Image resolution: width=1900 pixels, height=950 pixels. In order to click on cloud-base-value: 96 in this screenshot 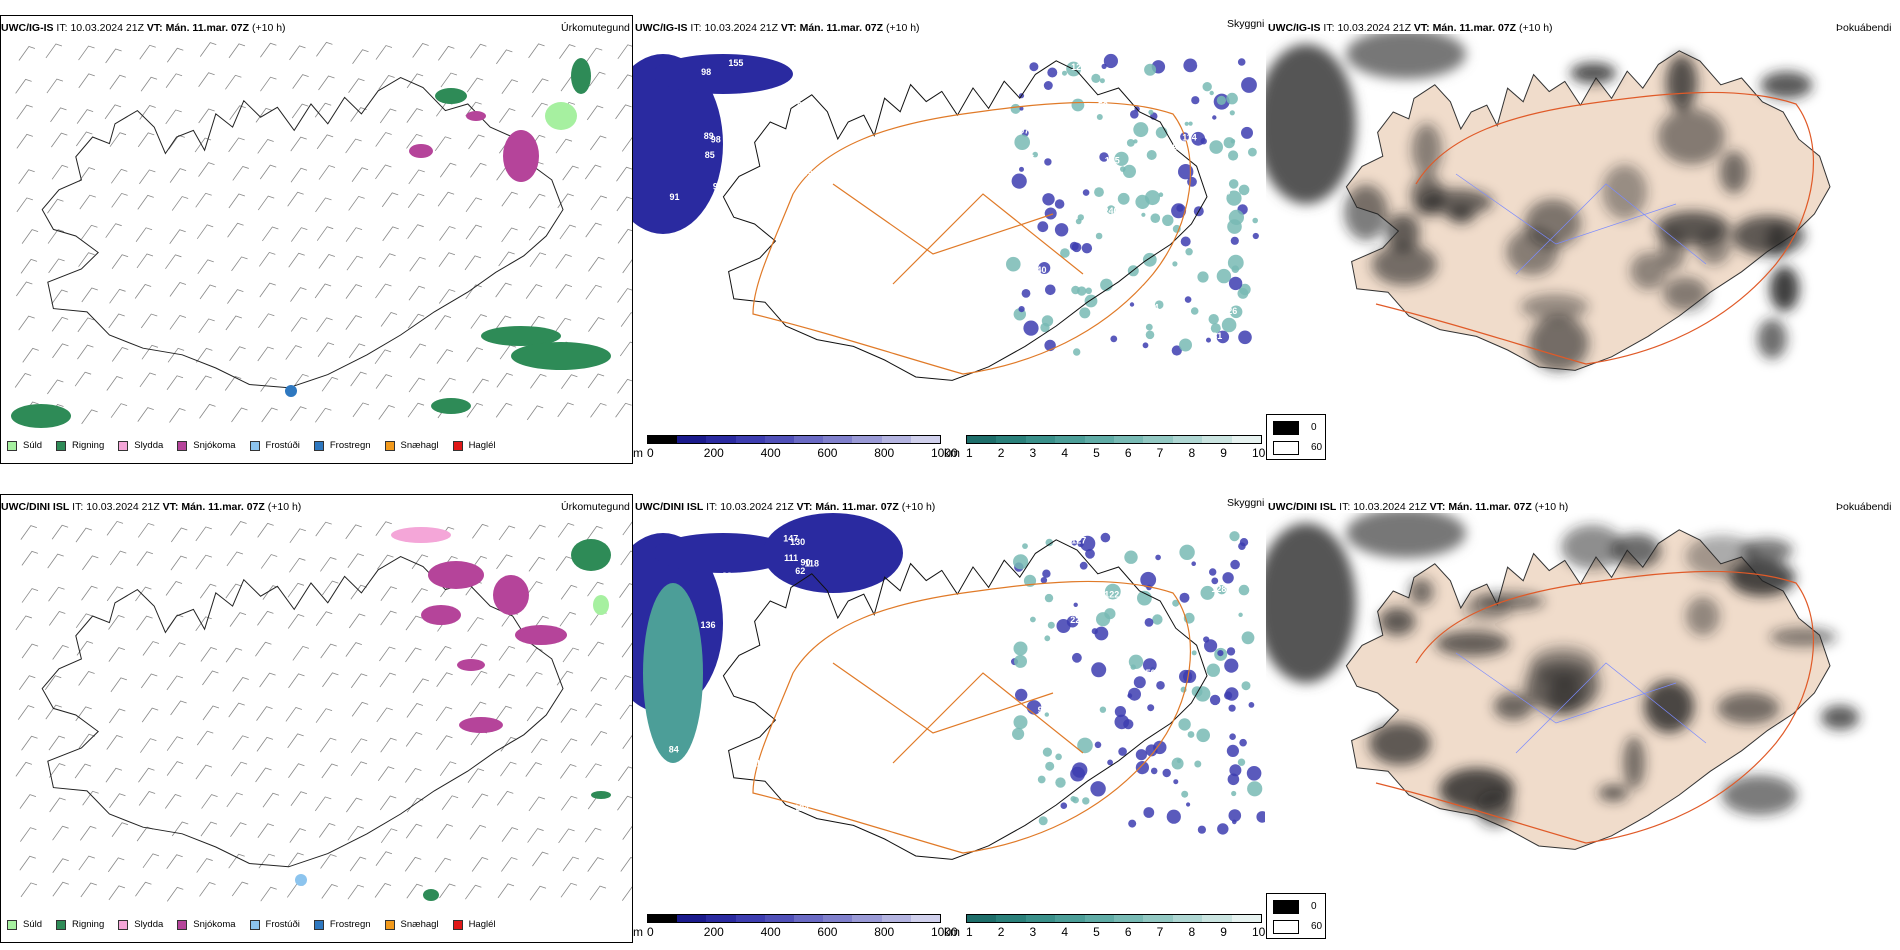, I will do `click(682, 288)`.